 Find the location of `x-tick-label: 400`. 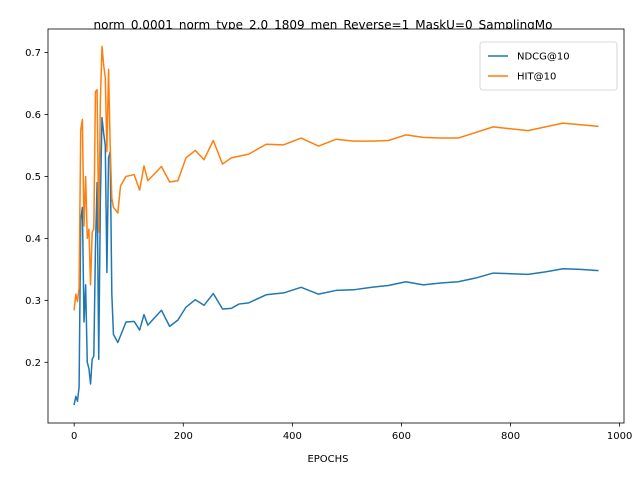

x-tick-label: 400 is located at coordinates (292, 436).